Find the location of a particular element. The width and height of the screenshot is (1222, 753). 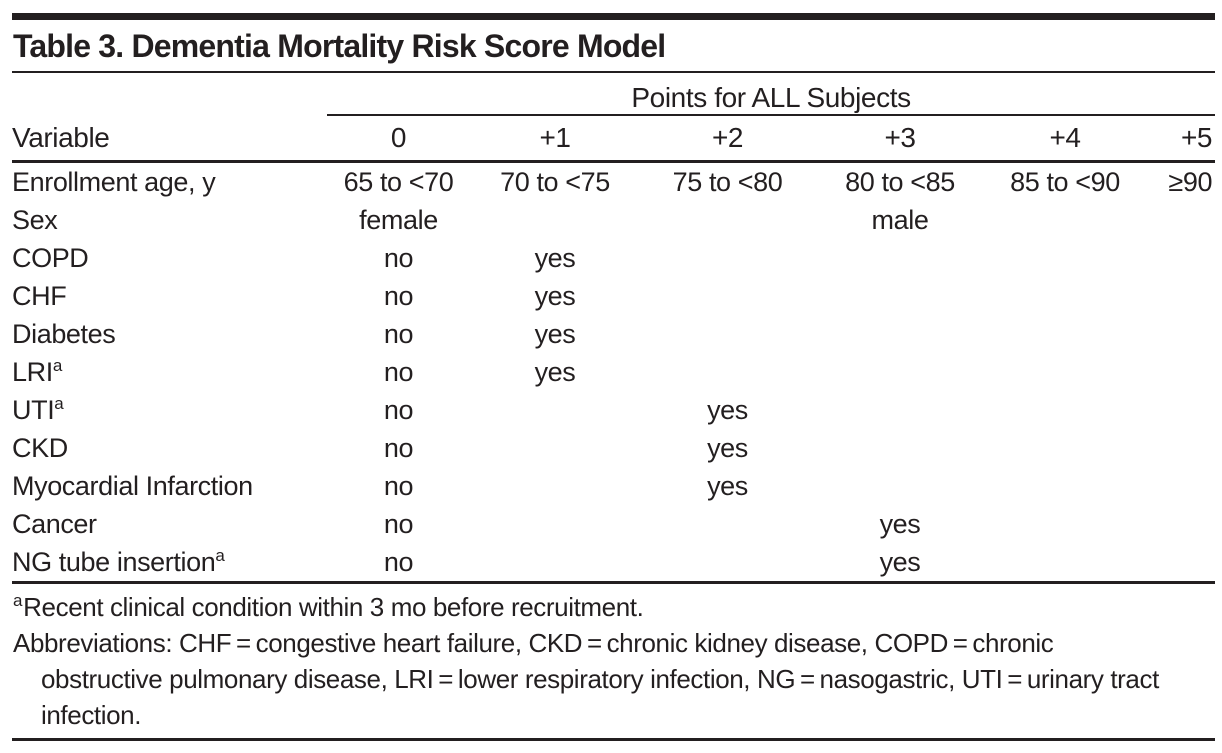

table-row-uti: UTIa no yes is located at coordinates (613, 410).